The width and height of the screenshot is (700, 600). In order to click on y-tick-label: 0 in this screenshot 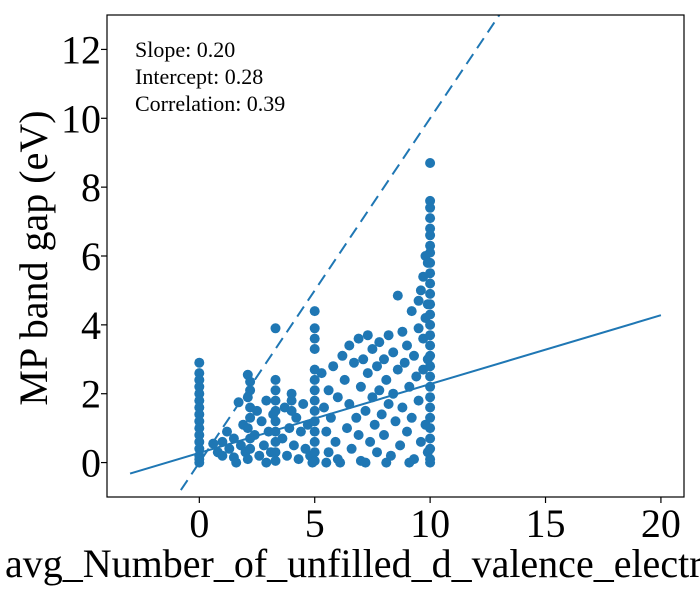, I will do `click(91, 463)`.